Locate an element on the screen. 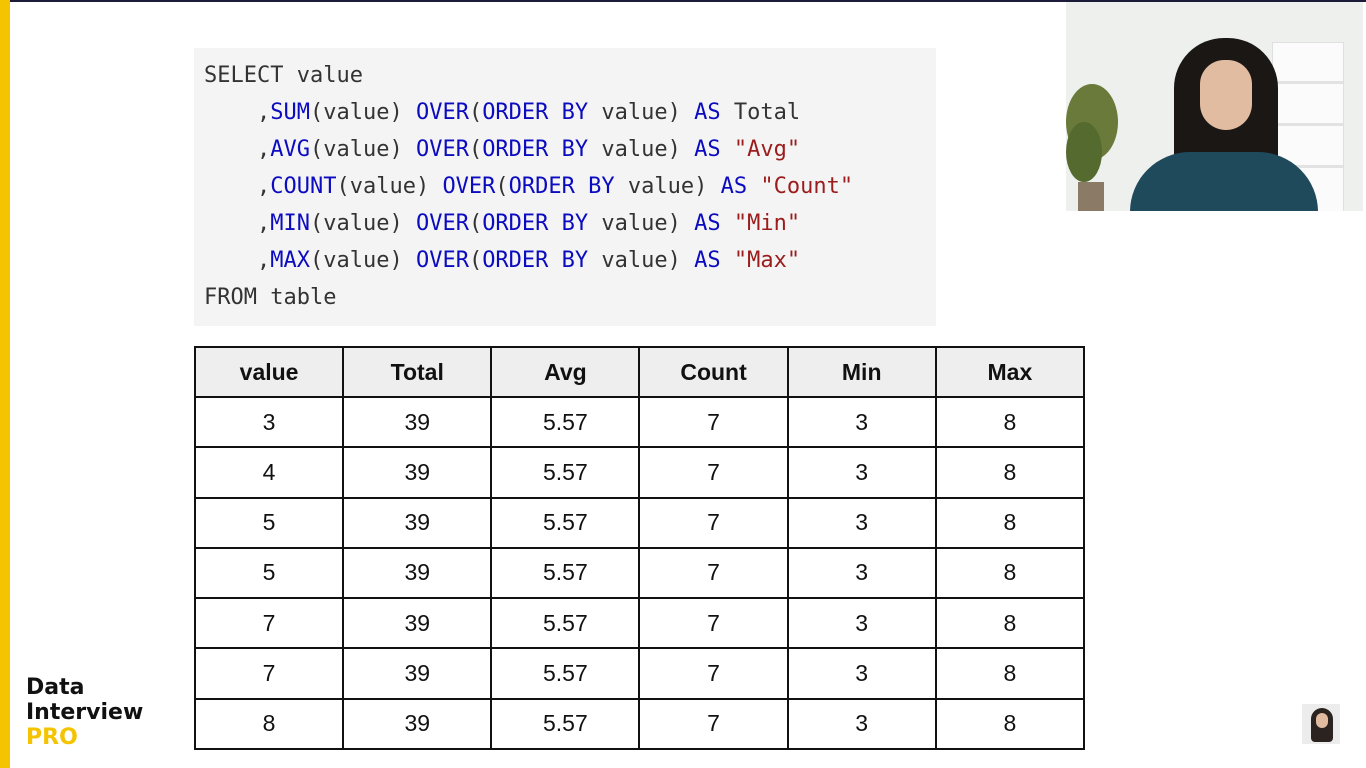  data-interview-pro-logo: Data Interview PRO is located at coordinates (84, 712).